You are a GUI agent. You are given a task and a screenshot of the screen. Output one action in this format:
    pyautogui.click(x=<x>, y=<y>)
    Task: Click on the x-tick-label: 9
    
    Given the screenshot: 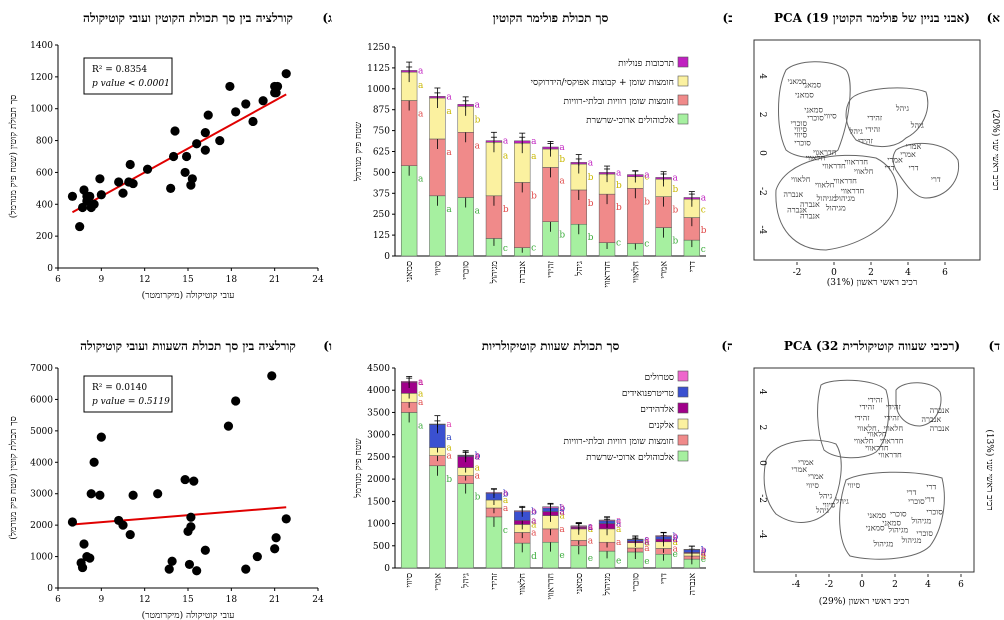 What is the action you would take?
    pyautogui.click(x=101, y=600)
    